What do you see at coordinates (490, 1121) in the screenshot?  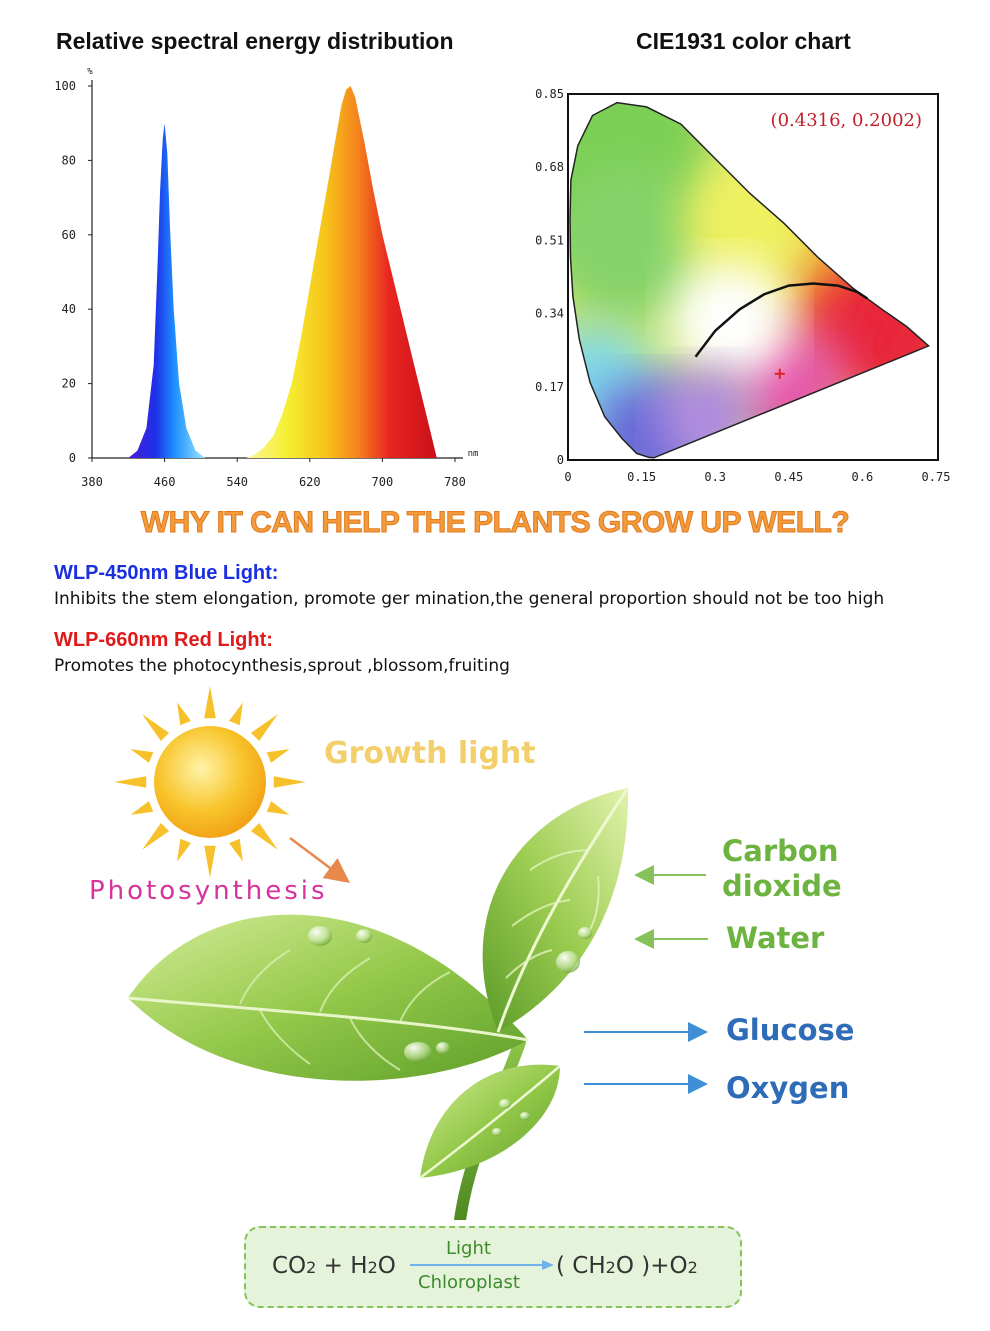 I see `leaf-lower` at bounding box center [490, 1121].